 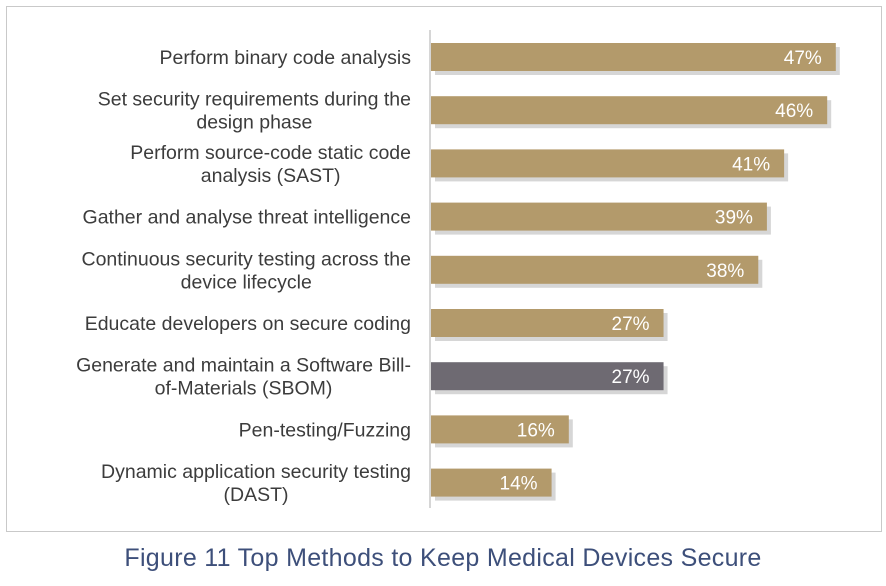 I want to click on category-label-5-line-0: Educate developers on secure coding, so click(x=248, y=324).